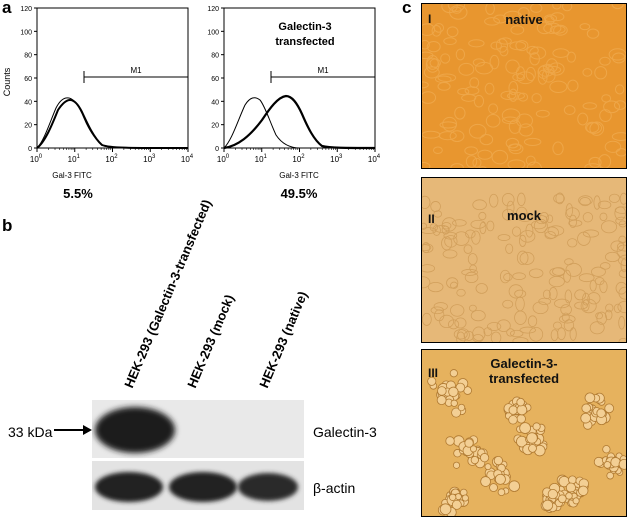 The height and width of the screenshot is (519, 629). Describe the element at coordinates (433, 373) in the screenshot. I see `micrograph-transfected-roman: III` at that location.